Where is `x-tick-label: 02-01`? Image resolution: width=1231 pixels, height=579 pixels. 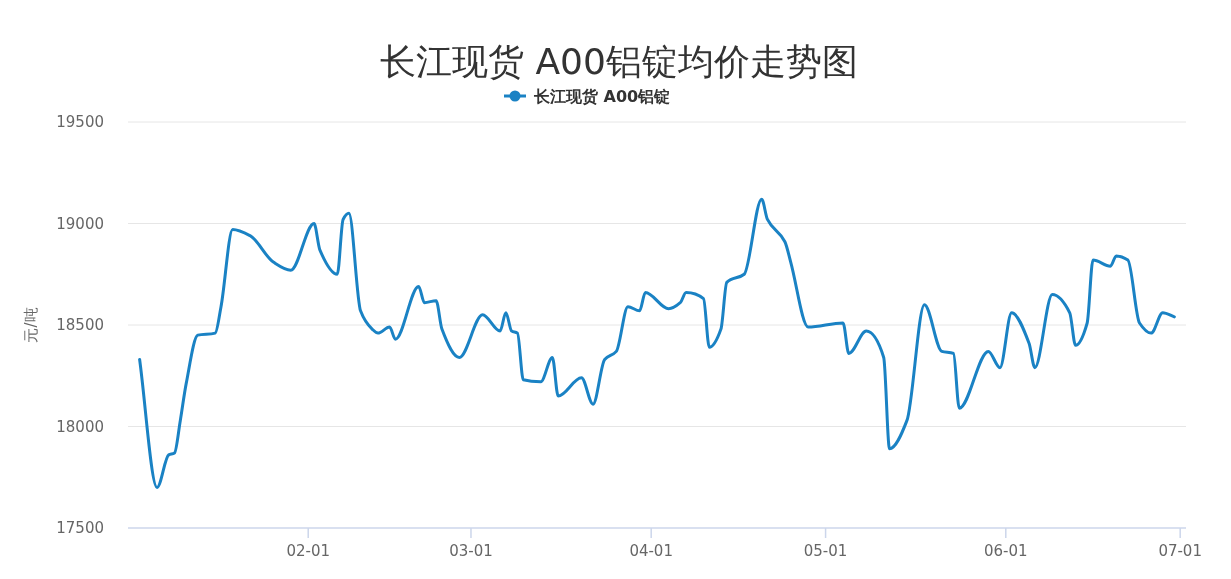 x-tick-label: 02-01 is located at coordinates (308, 551).